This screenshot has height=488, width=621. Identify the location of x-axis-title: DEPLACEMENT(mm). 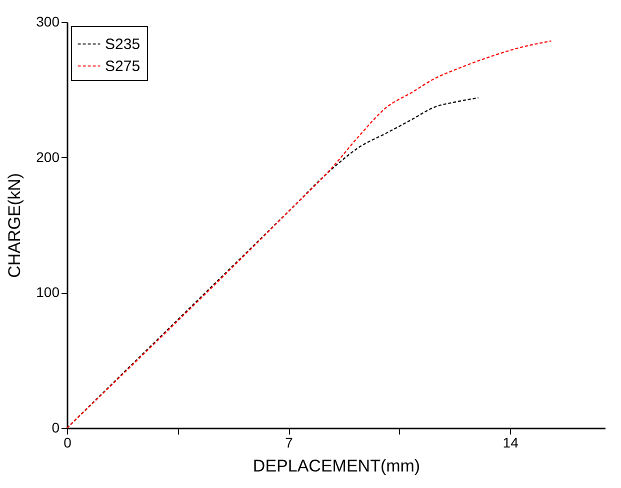
(336, 466).